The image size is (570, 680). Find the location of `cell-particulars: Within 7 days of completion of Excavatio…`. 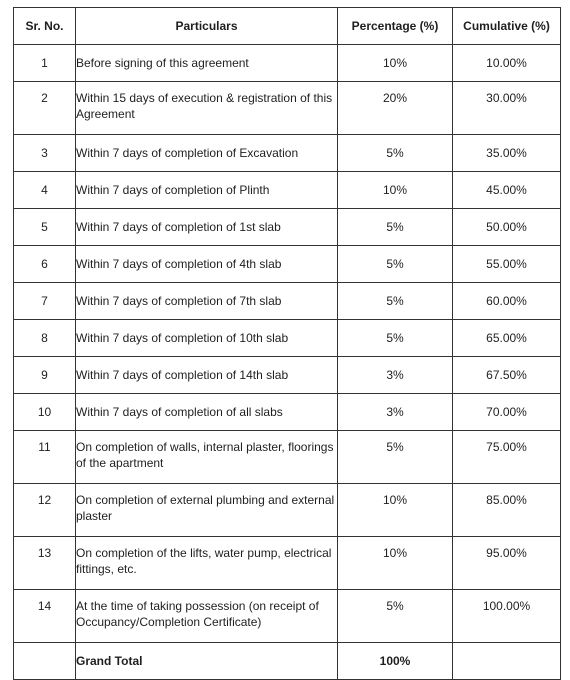

cell-particulars: Within 7 days of completion of Excavatio… is located at coordinates (206, 153).